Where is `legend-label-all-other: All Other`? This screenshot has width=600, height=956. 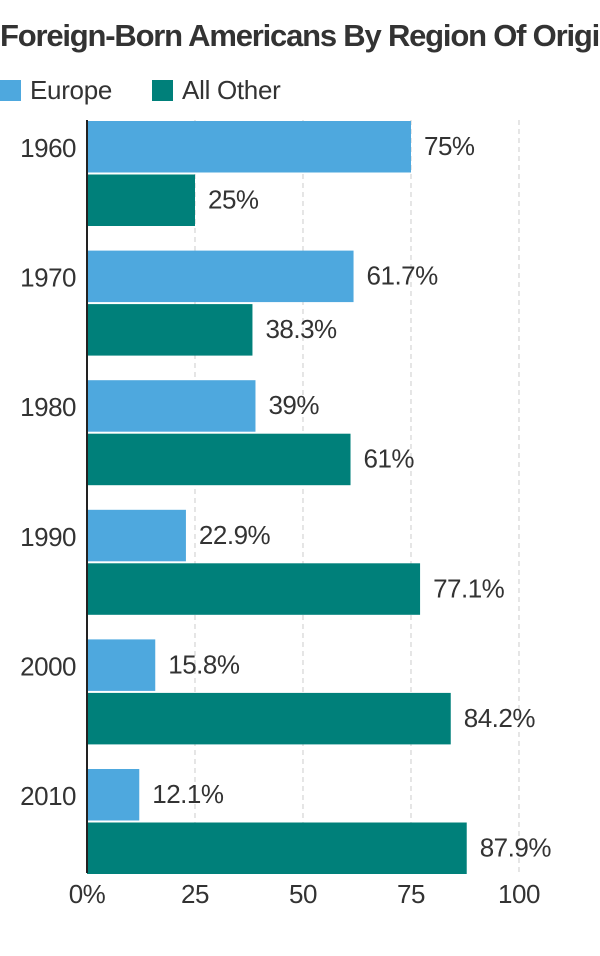
legend-label-all-other: All Other is located at coordinates (231, 89).